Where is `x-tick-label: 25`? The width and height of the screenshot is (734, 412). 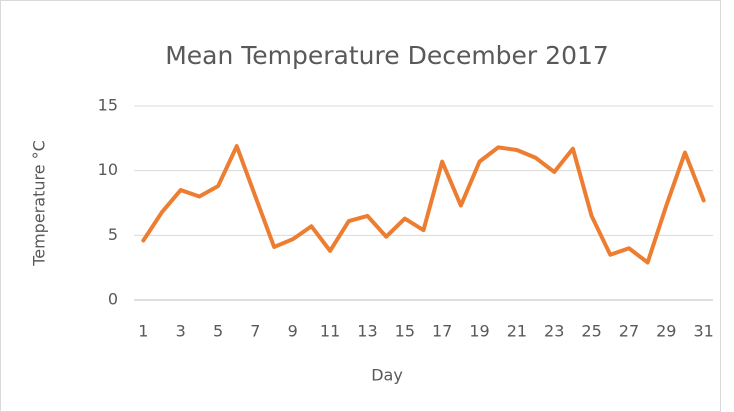 x-tick-label: 25 is located at coordinates (591, 331).